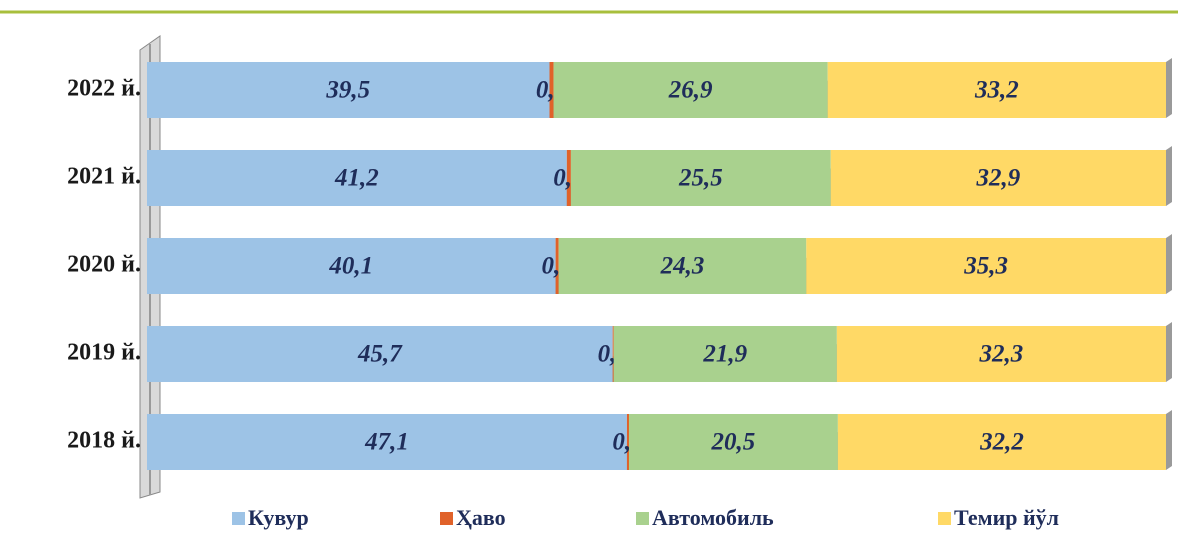 The image size is (1178, 535). I want to click on y-tick-label: 2021 й., so click(104, 177).